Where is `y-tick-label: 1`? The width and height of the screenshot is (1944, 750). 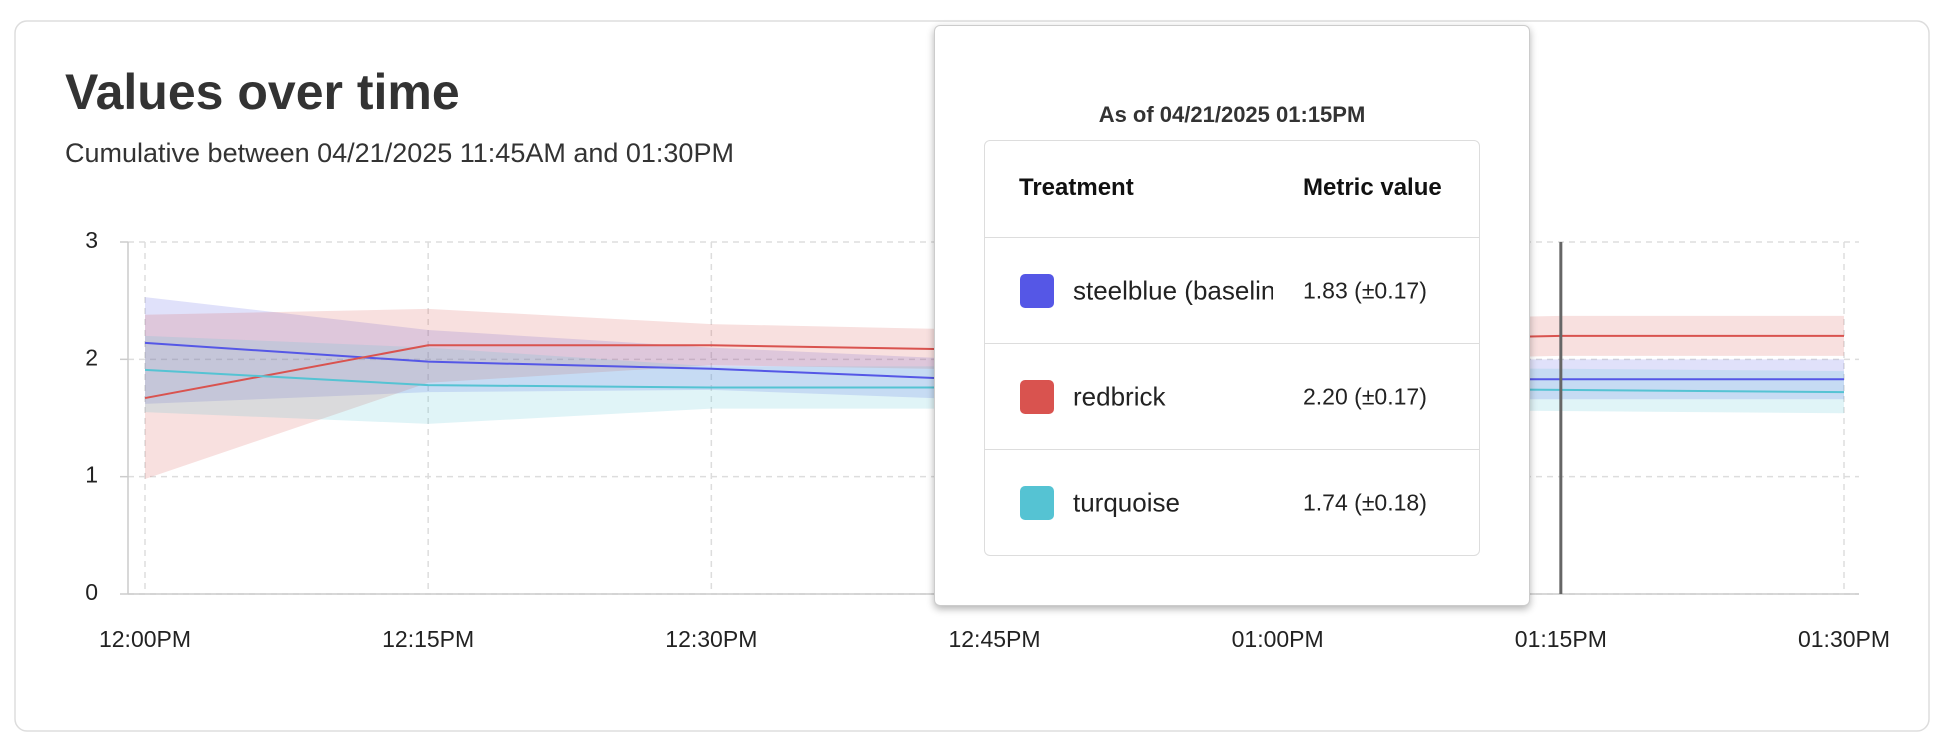 y-tick-label: 1 is located at coordinates (91, 475).